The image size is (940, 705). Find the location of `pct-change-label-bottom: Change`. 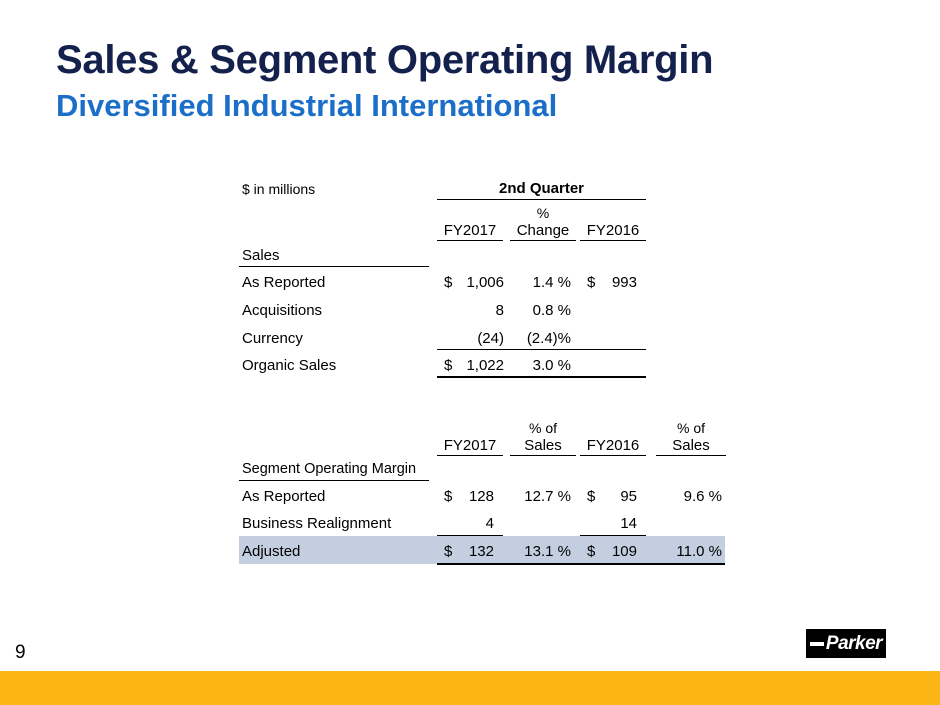

pct-change-label-bottom: Change is located at coordinates (543, 230).